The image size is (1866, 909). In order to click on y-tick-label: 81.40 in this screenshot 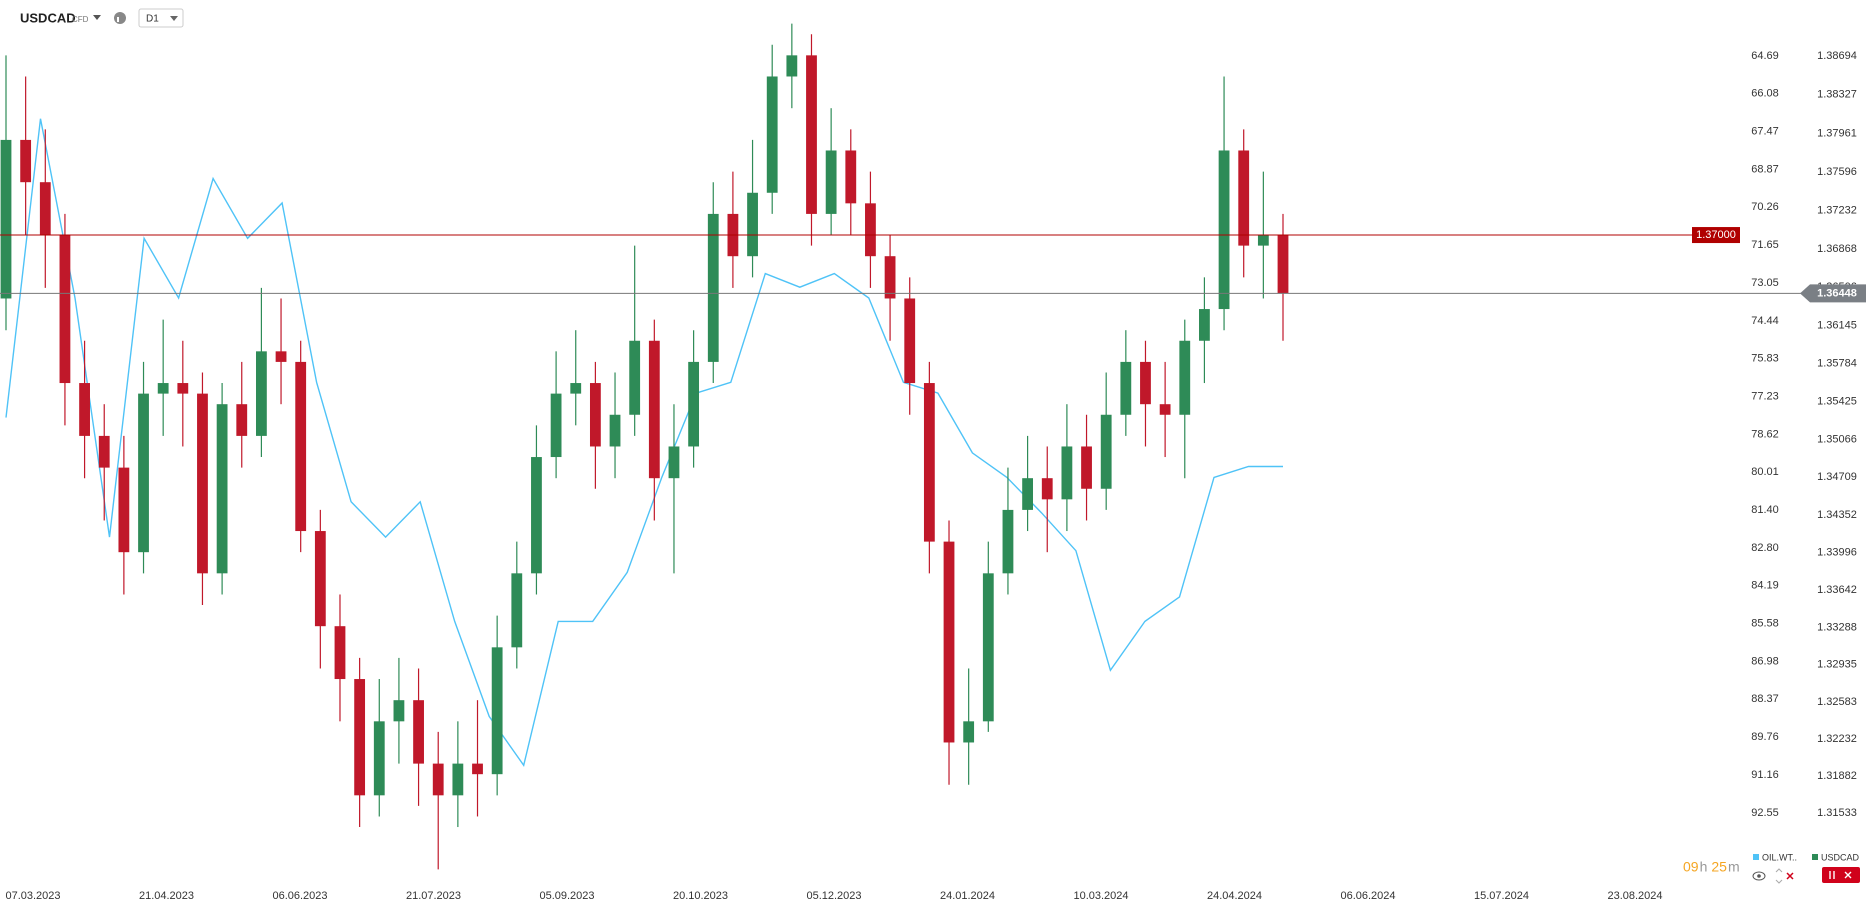, I will do `click(1765, 510)`.